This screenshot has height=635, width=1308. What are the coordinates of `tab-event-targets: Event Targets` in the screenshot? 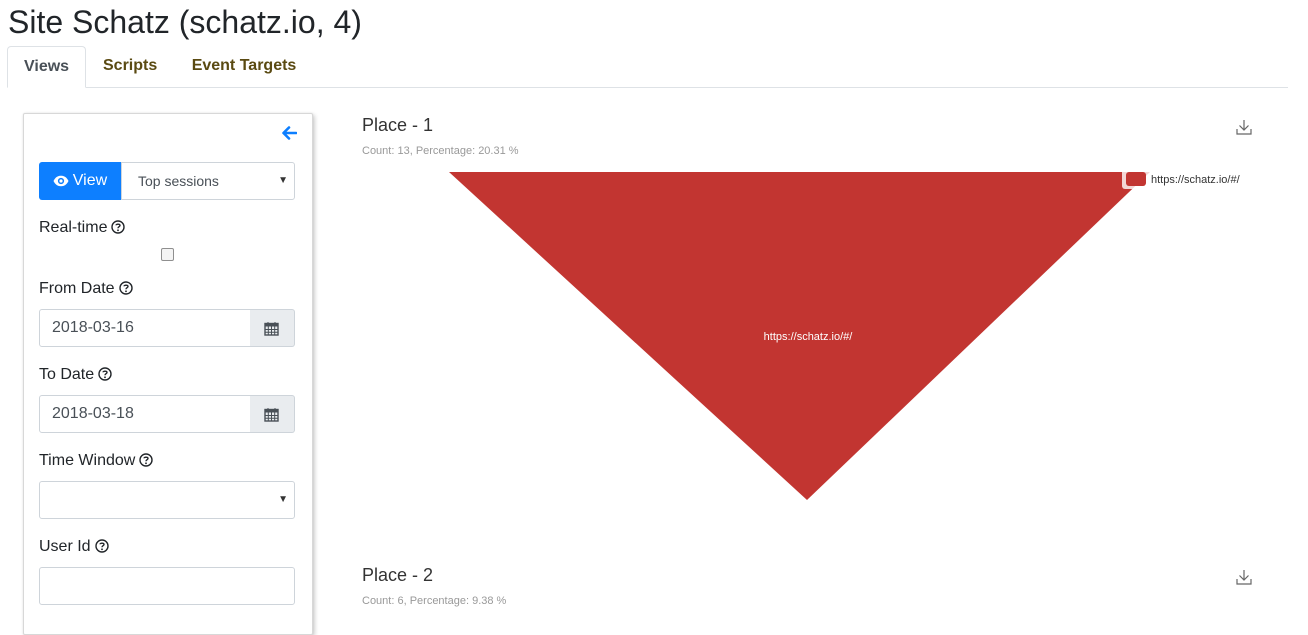 It's located at (244, 65).